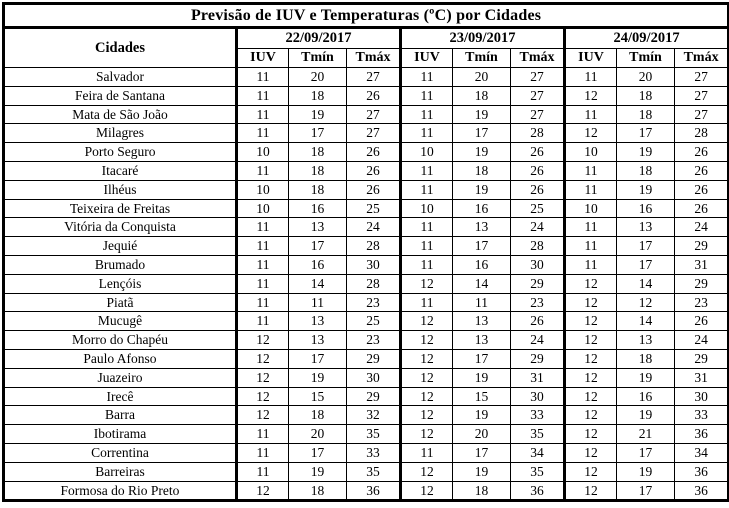  What do you see at coordinates (120, 415) in the screenshot?
I see `city-name: Barra` at bounding box center [120, 415].